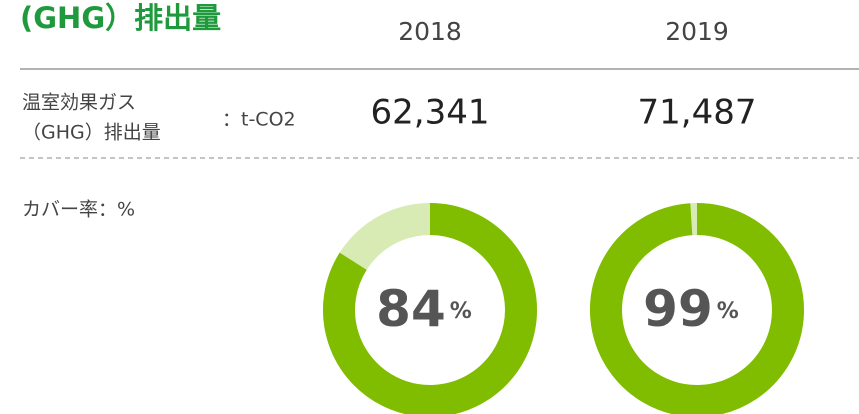 The width and height of the screenshot is (859, 414). I want to click on year: 2018, so click(430, 31).